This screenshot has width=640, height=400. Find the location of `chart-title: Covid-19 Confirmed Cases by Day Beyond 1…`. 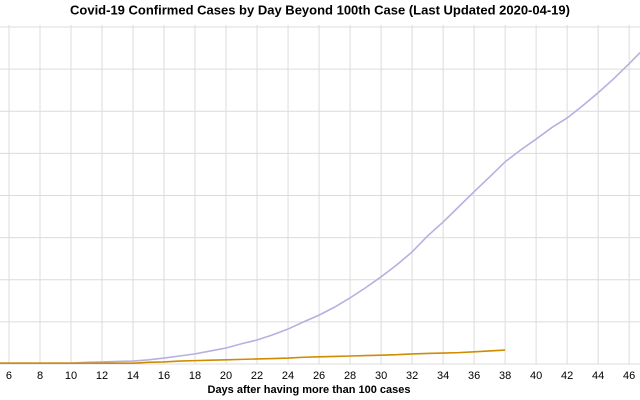

chart-title: Covid-19 Confirmed Cases by Day Beyond 1… is located at coordinates (320, 9).